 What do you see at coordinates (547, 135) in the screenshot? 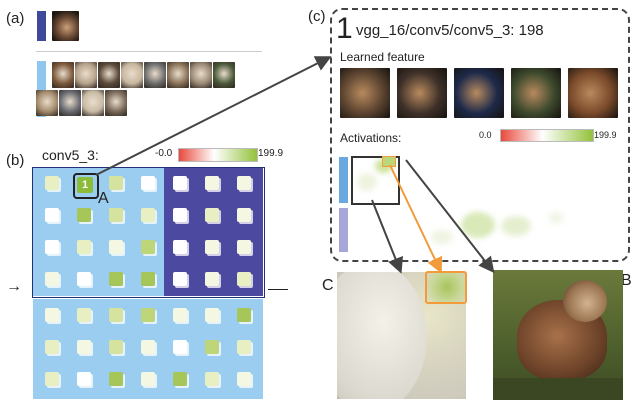
I see `detail-legend-bar` at bounding box center [547, 135].